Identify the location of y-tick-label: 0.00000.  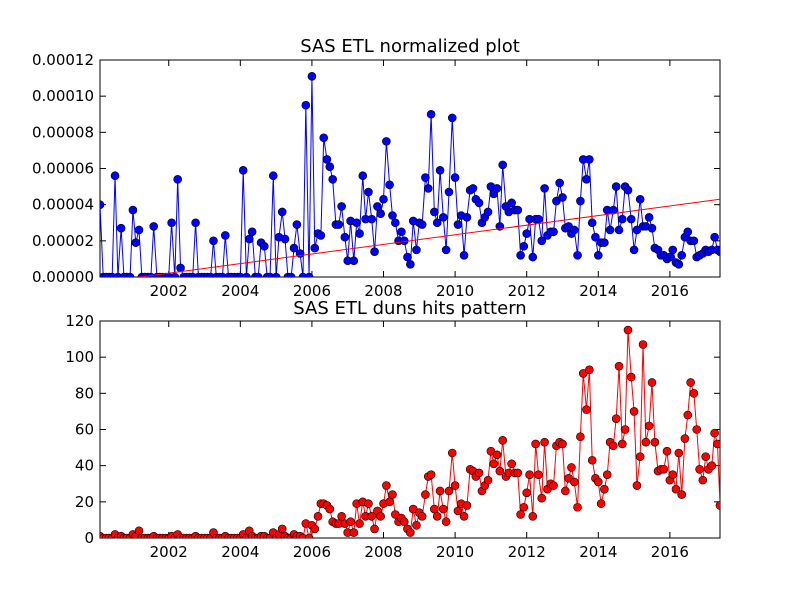
(63, 277).